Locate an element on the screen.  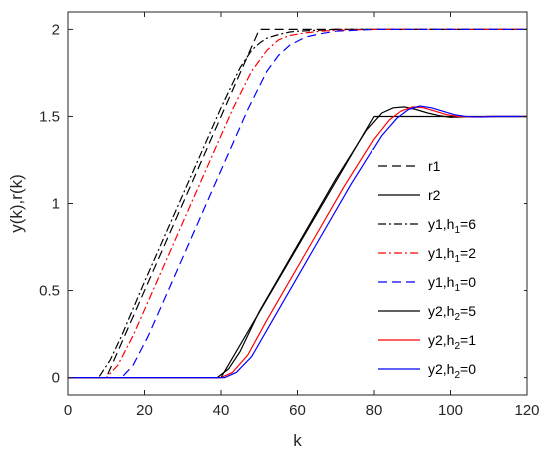
legend-label-5: y2,h2=5 is located at coordinates (452, 313).